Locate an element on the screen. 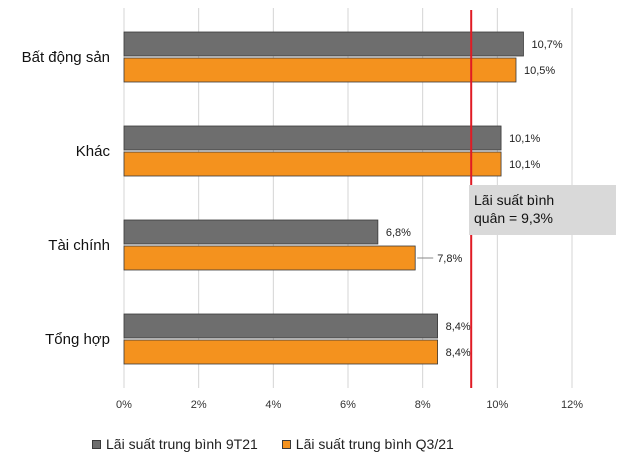 This screenshot has width=626, height=459. x-tick-label: 8% is located at coordinates (423, 405).